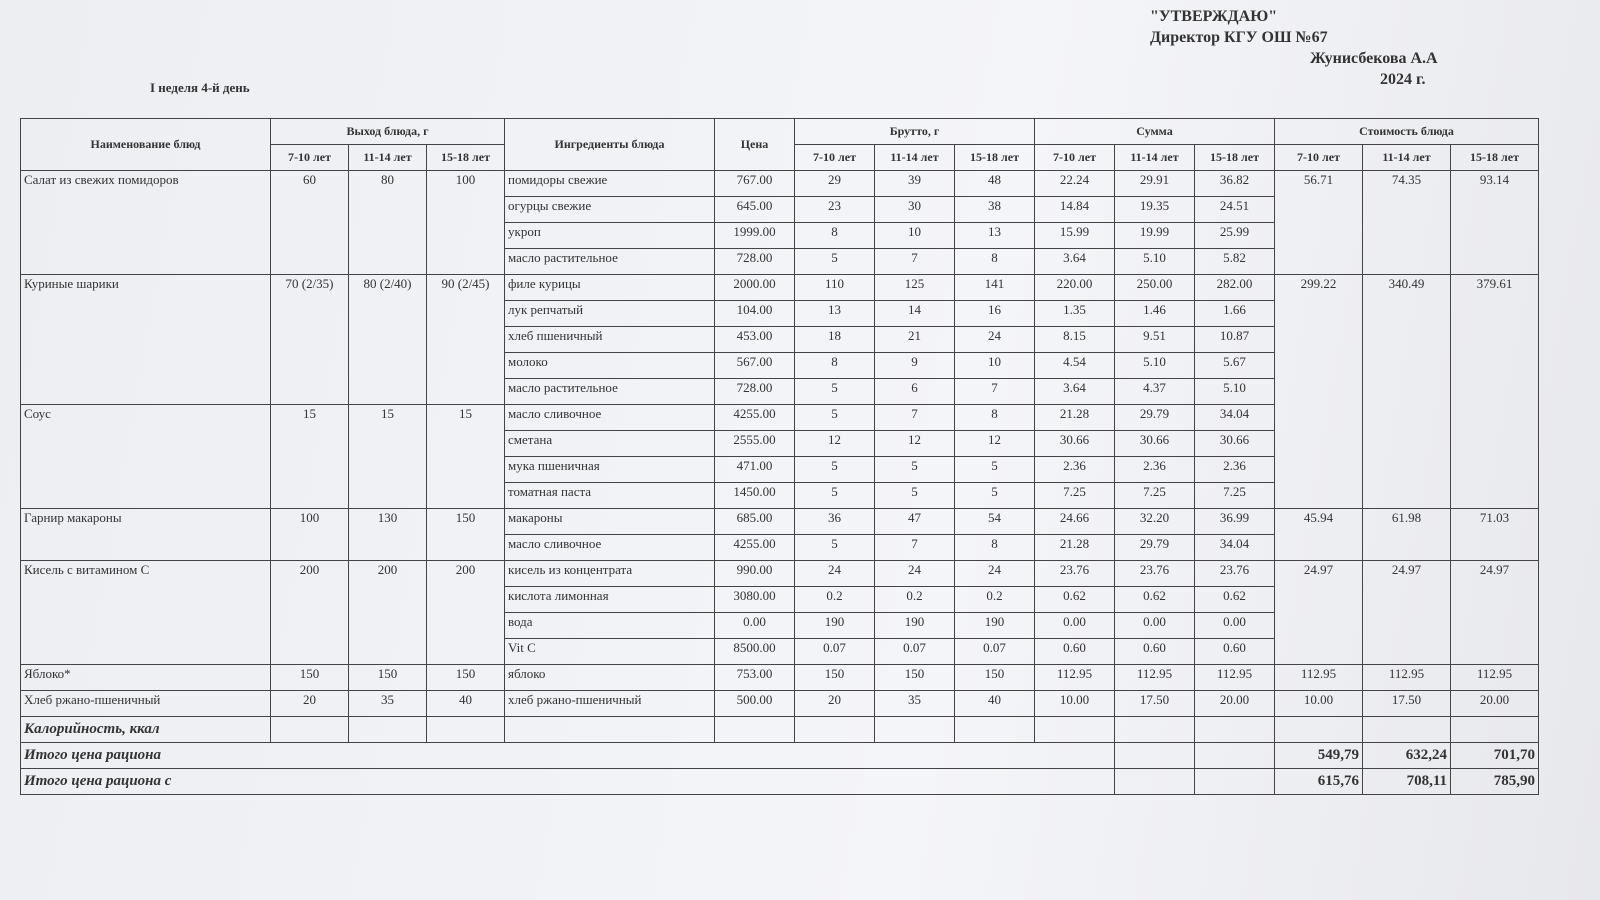 The image size is (1600, 900). I want to click on ingredient-value: 10, so click(914, 235).